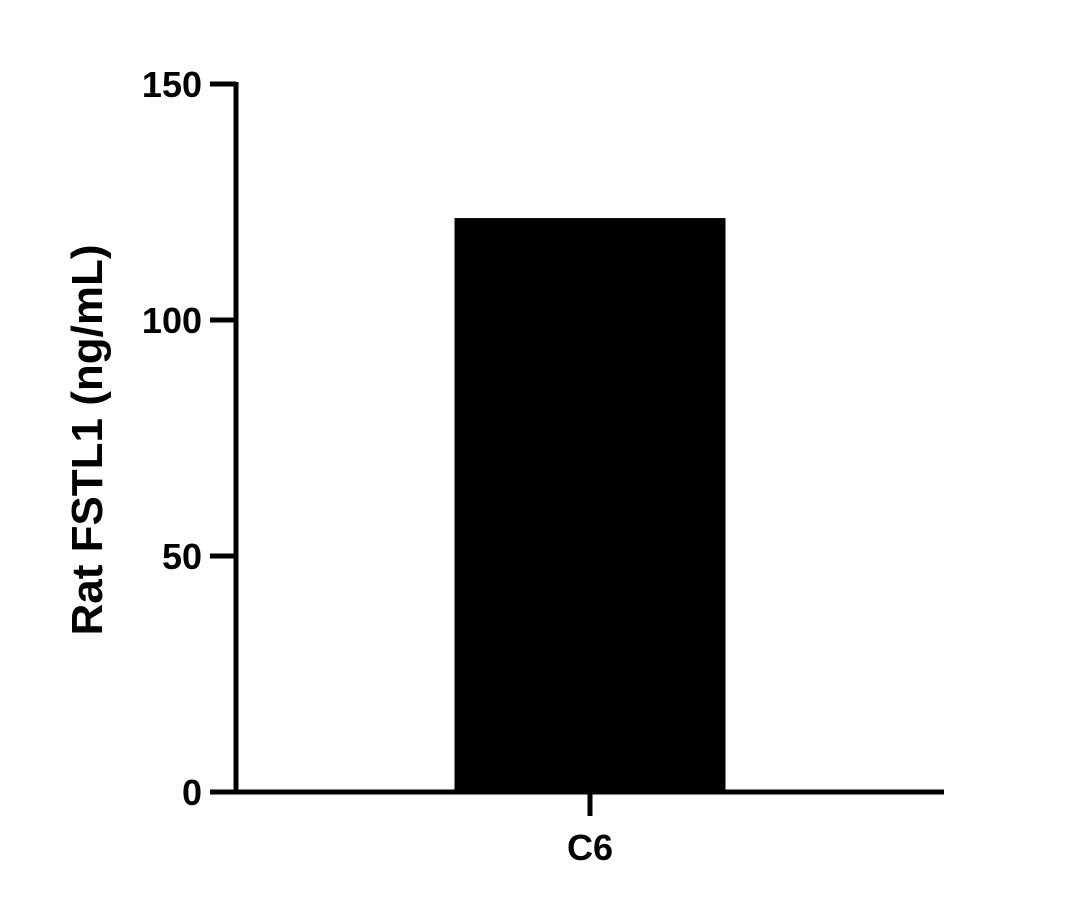 The image size is (1077, 909). Describe the element at coordinates (172, 320) in the screenshot. I see `y-tick-label: 100` at that location.